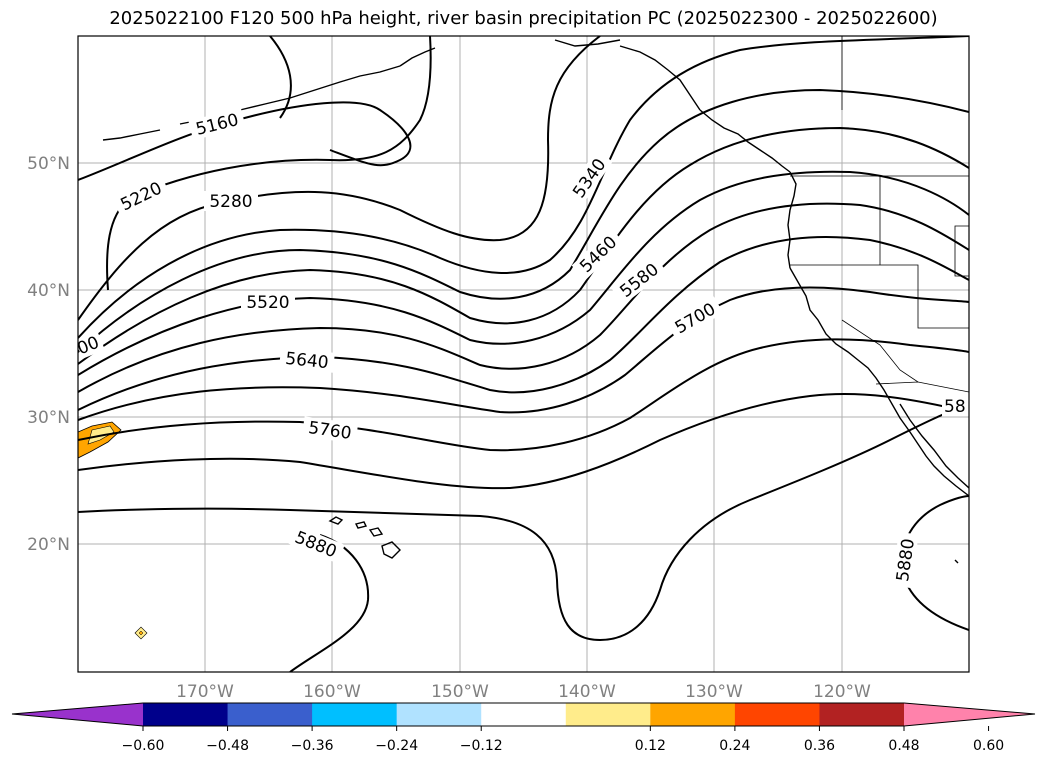  Describe the element at coordinates (842, 692) in the screenshot. I see `lon-label-120w: 120°W` at that location.